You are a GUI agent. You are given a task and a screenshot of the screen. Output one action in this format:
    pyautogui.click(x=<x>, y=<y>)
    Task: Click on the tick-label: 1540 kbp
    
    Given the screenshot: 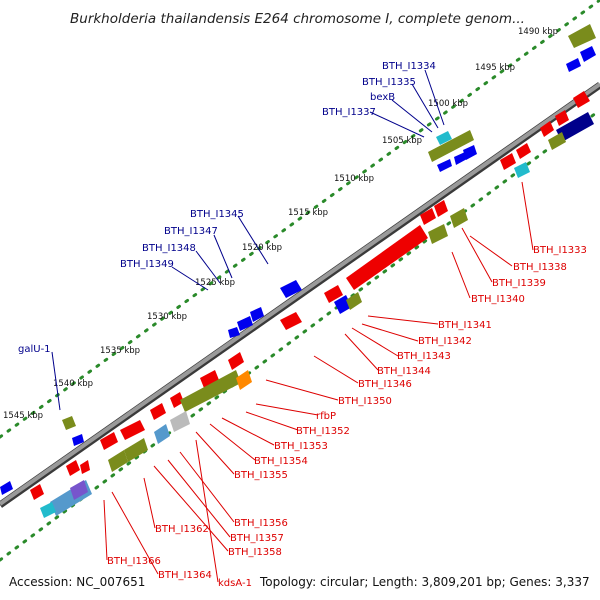 What is the action you would take?
    pyautogui.click(x=73, y=384)
    